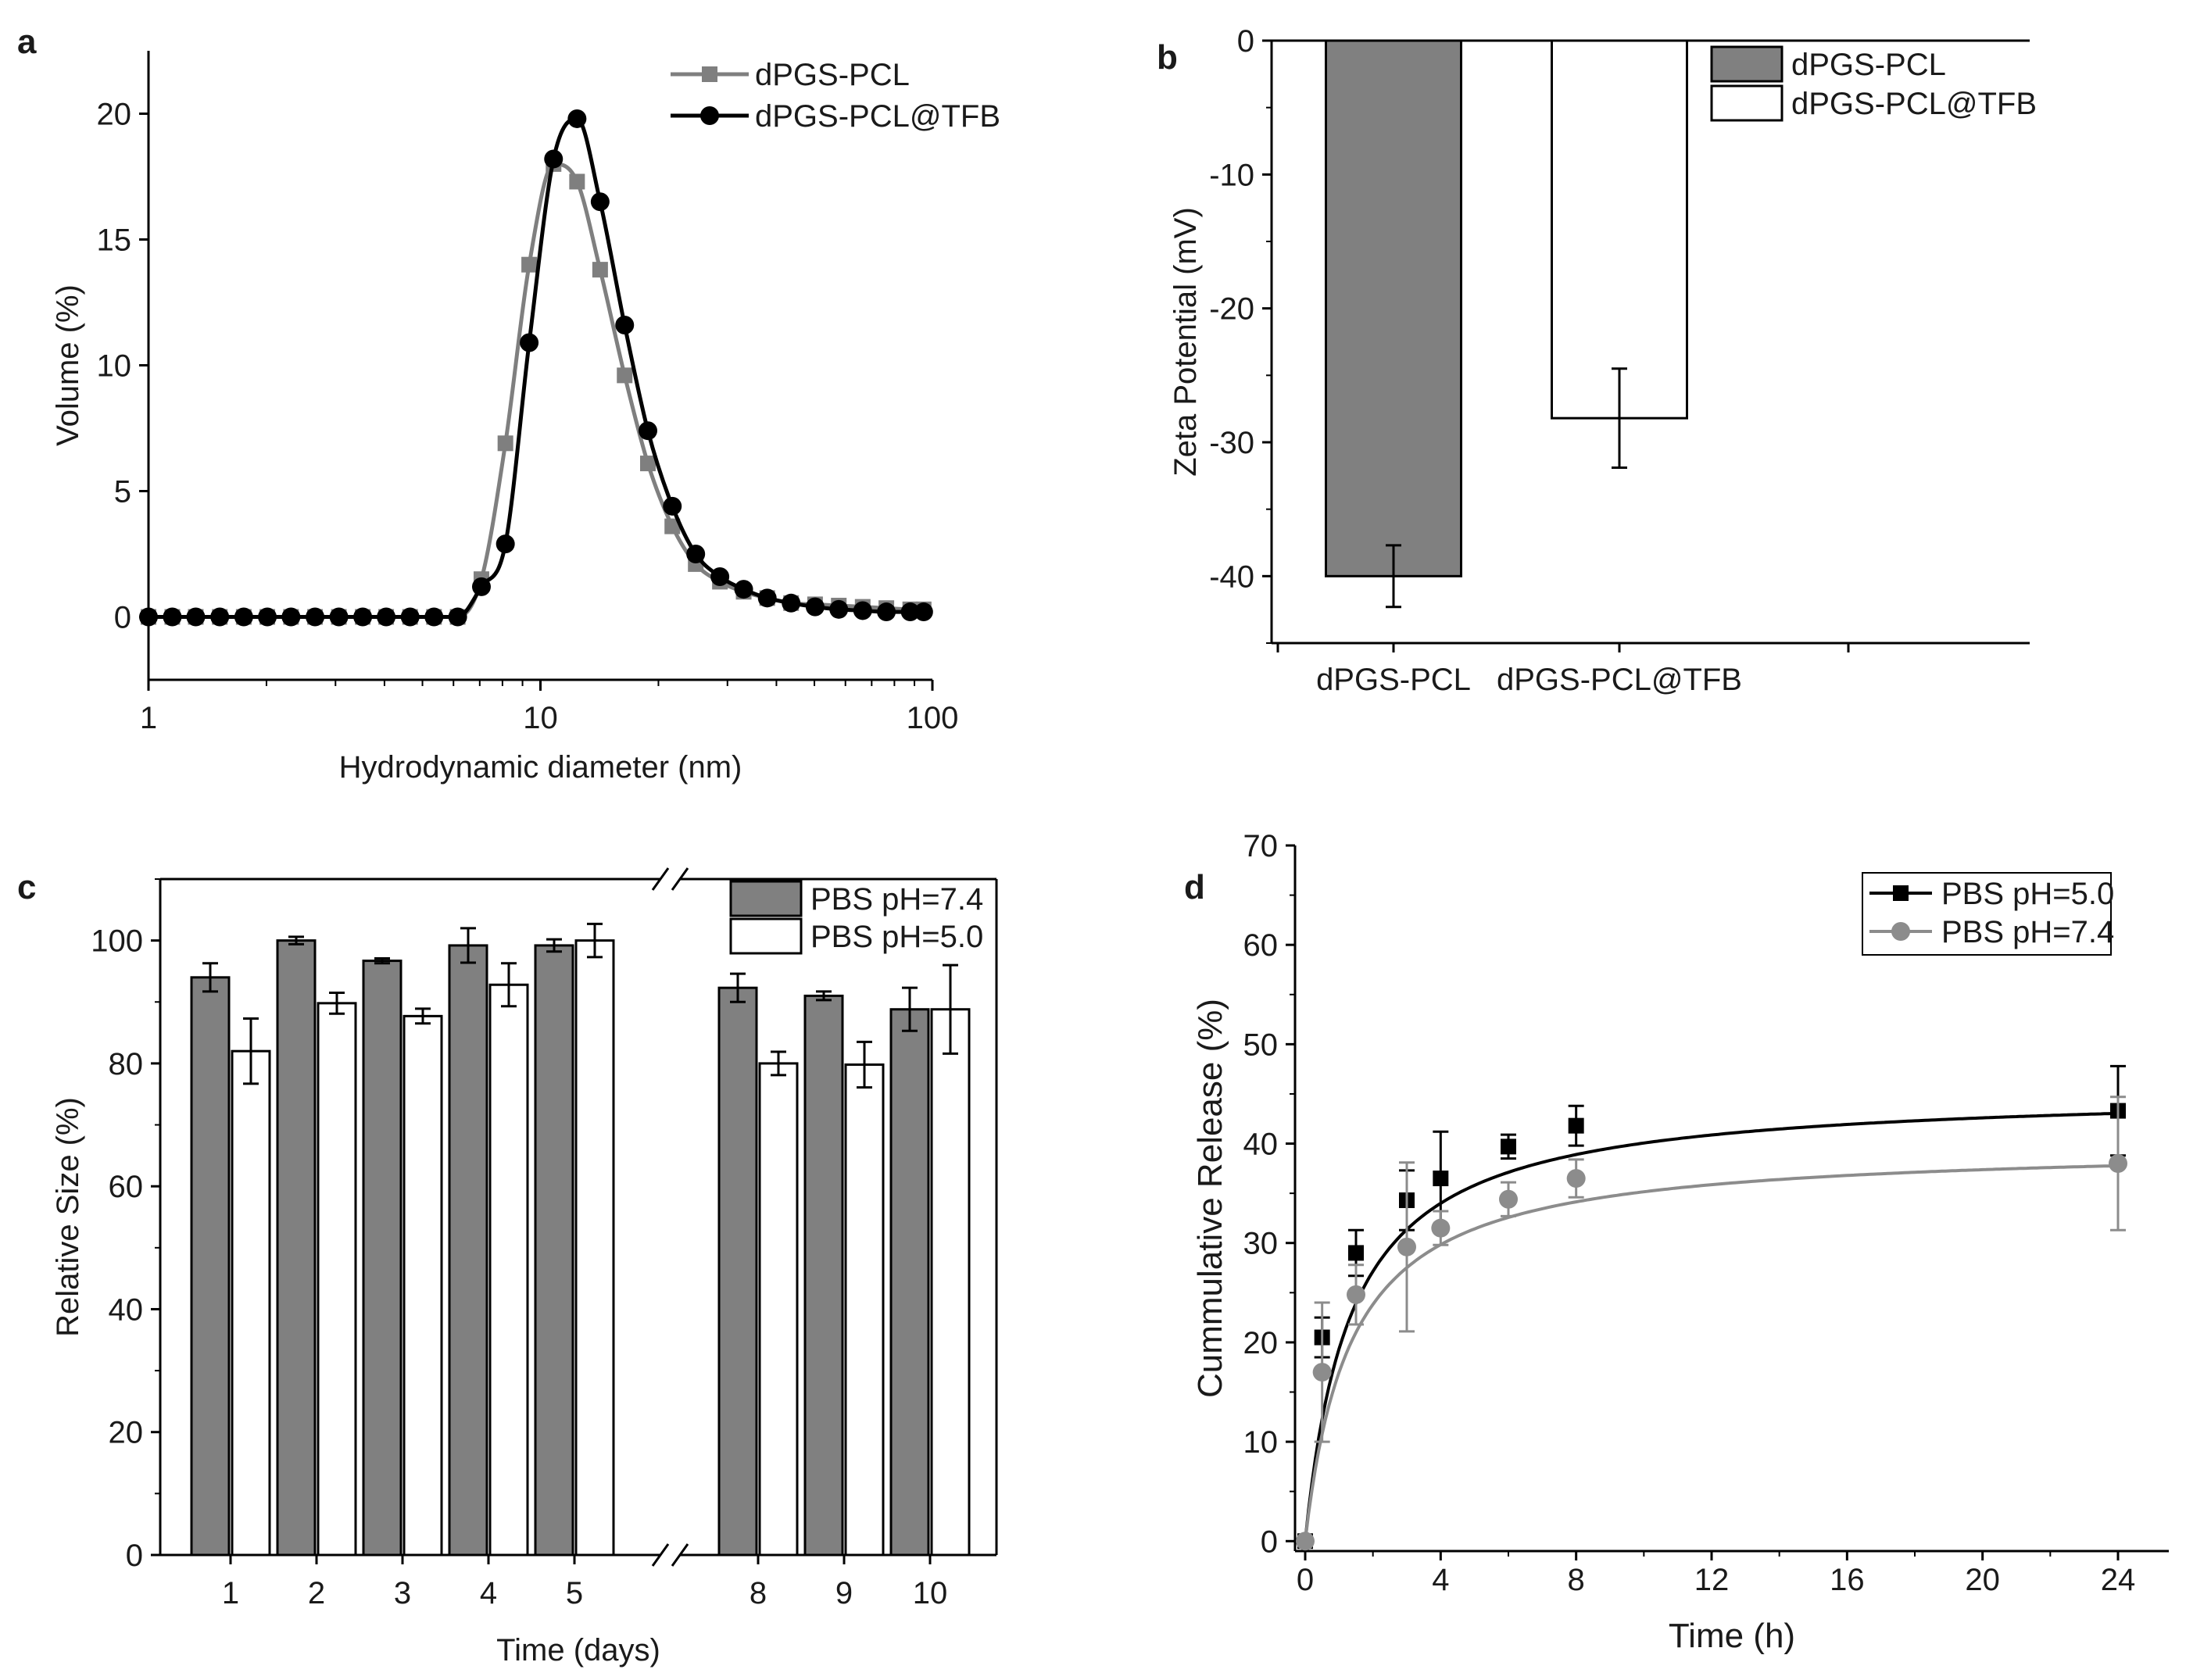 Image resolution: width=2186 pixels, height=1680 pixels. What do you see at coordinates (1261, 1442) in the screenshot?
I see `y-tick-label: 10` at bounding box center [1261, 1442].